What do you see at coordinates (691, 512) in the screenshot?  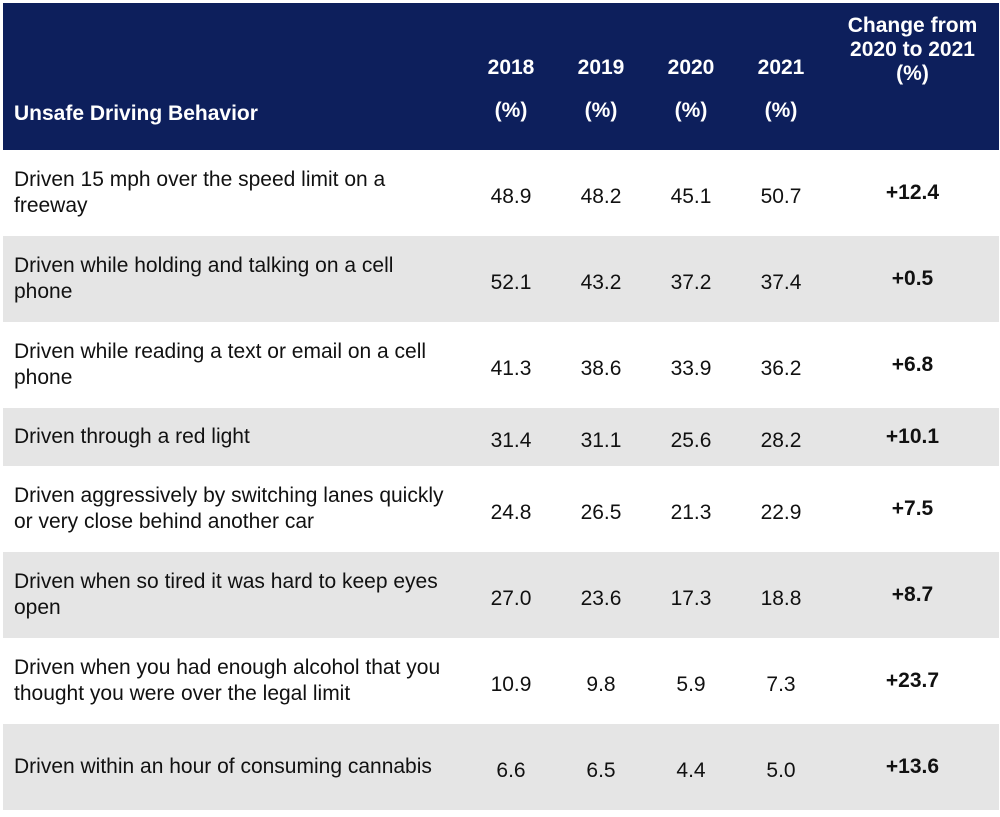 I see `value-2020-cell: 21.3` at bounding box center [691, 512].